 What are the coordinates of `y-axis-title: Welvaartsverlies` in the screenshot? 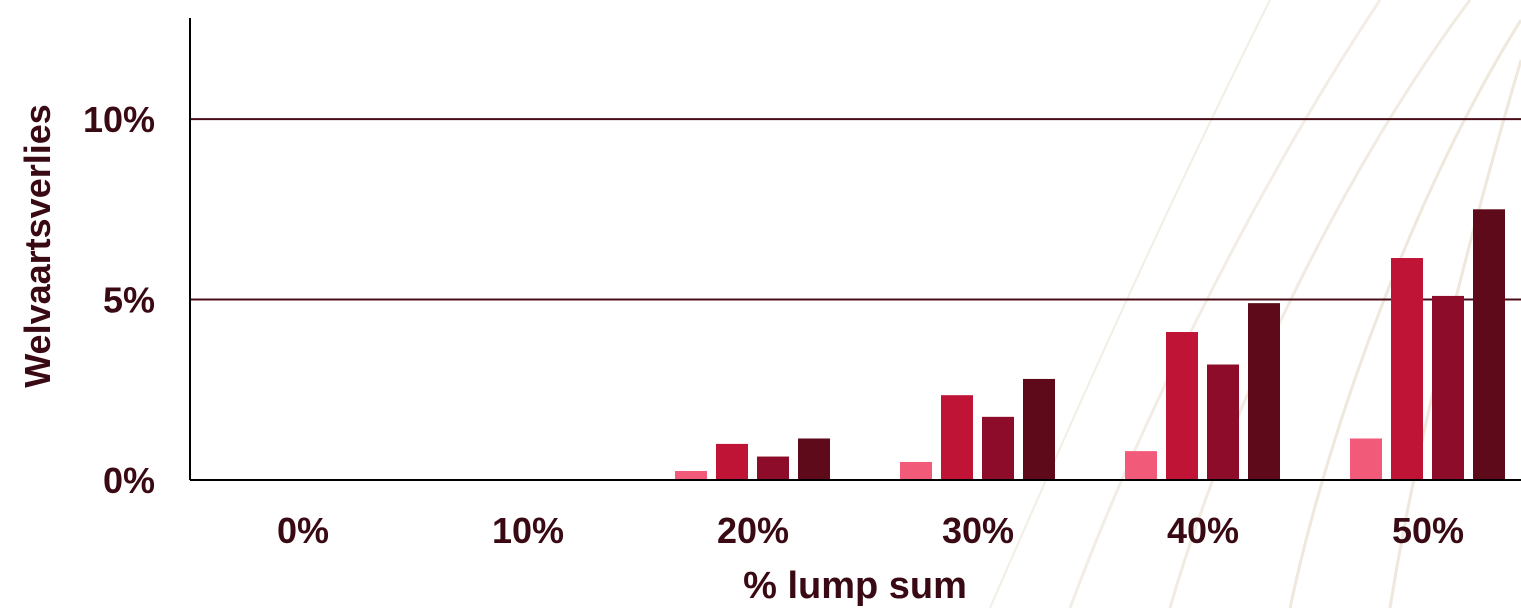 It's located at (37, 246).